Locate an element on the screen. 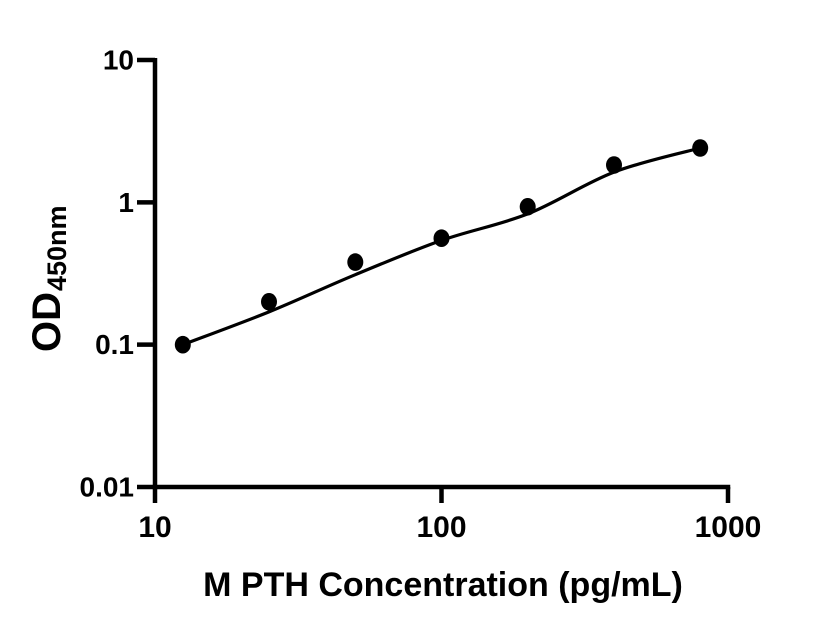 Image resolution: width=816 pixels, height=640 pixels. y-axis-title-subscript: 450nm is located at coordinates (57, 248).